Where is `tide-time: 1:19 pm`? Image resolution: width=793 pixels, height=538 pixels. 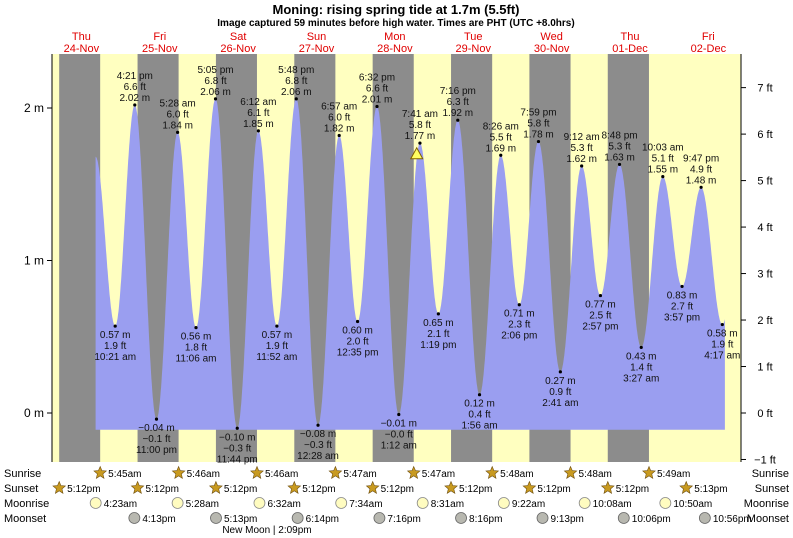
tide-time: 1:19 pm is located at coordinates (438, 345).